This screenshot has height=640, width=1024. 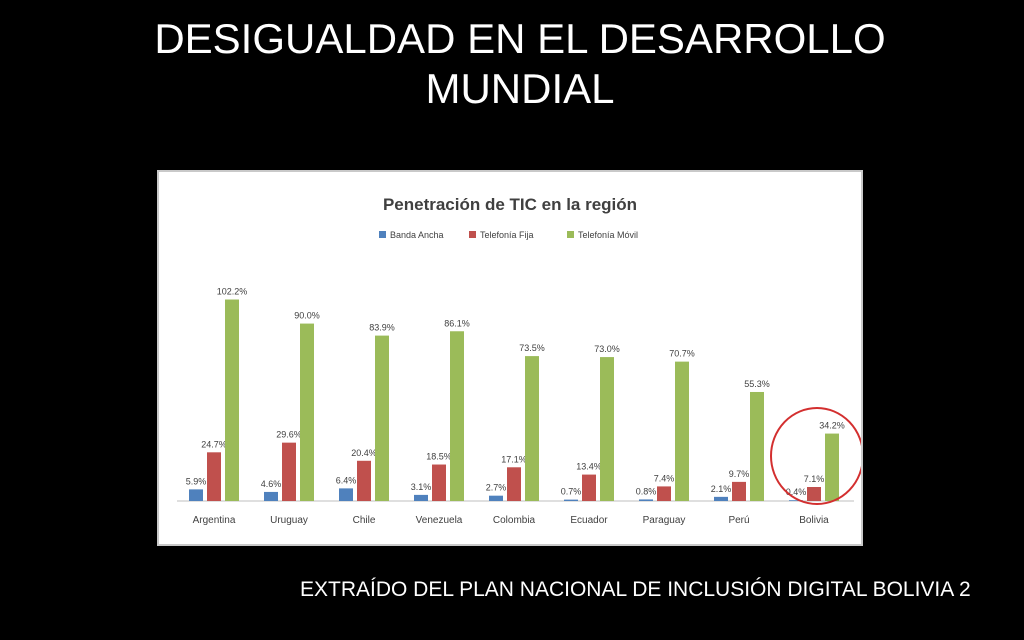 I want to click on chart-title: Penetración de TIC en la región, so click(x=510, y=204).